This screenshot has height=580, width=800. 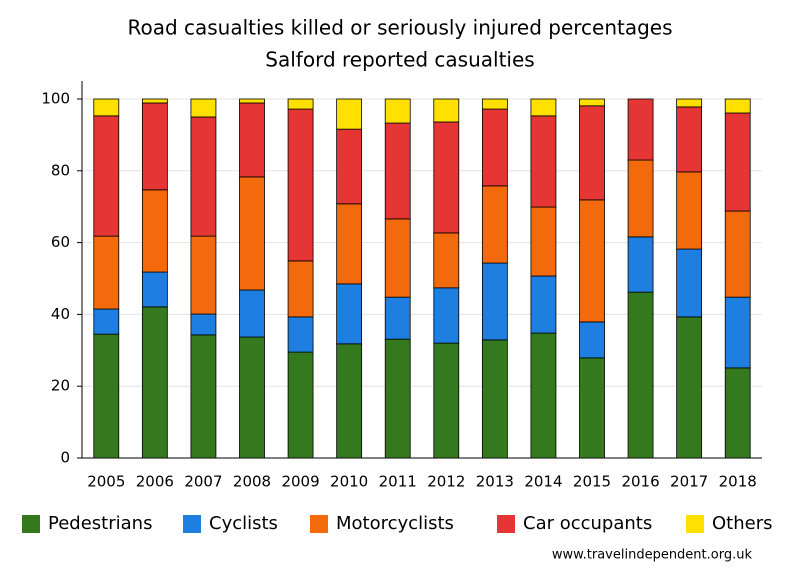 What do you see at coordinates (155, 482) in the screenshot?
I see `x-tick-label: 2006` at bounding box center [155, 482].